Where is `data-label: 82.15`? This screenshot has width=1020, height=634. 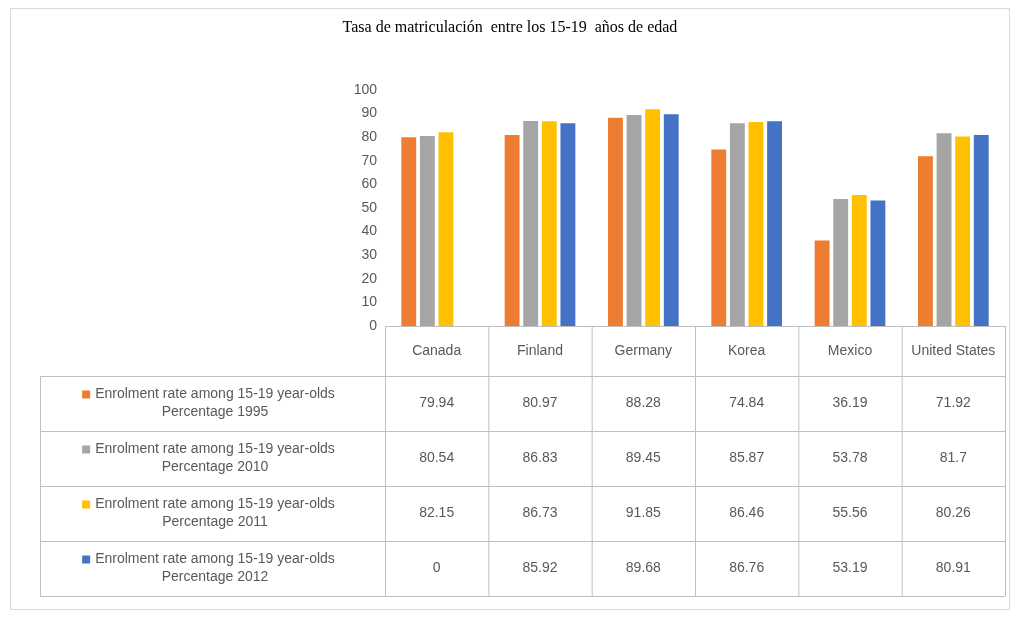
data-label: 82.15 is located at coordinates (437, 512).